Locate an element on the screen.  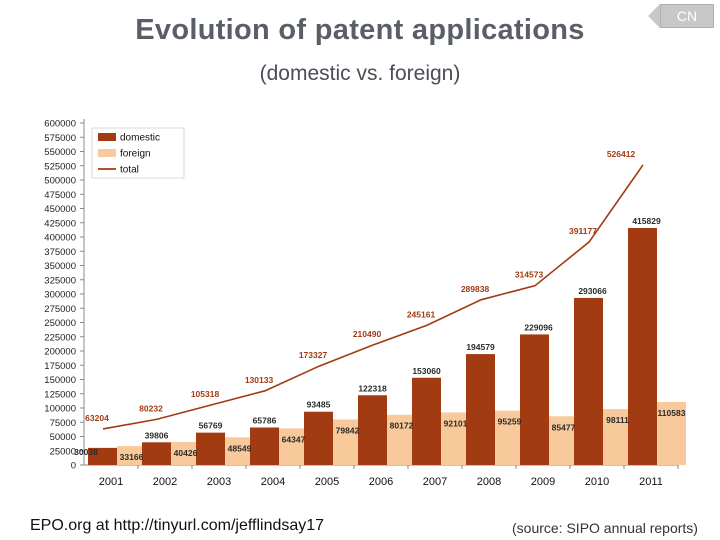
y-tick-label: 100000 is located at coordinates (60, 409).